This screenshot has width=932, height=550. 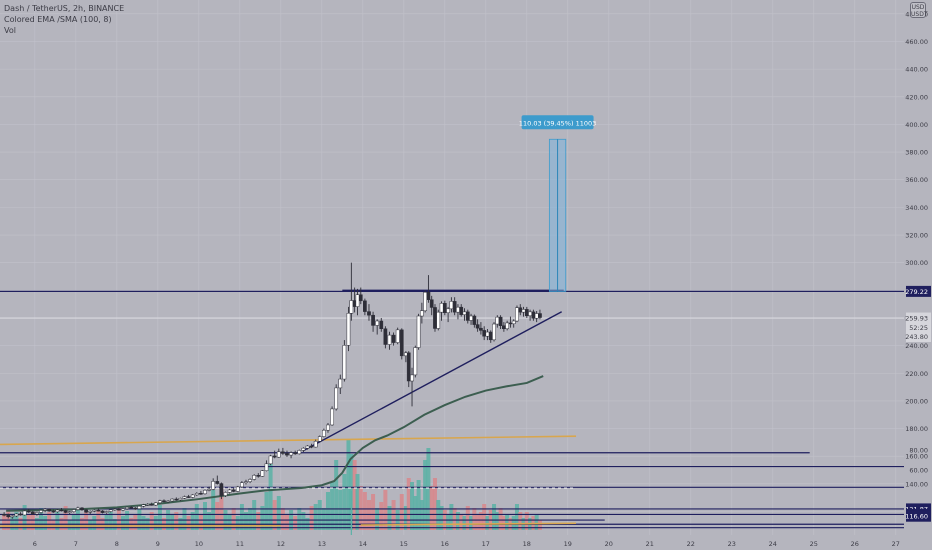 I want to click on trendline, so click(x=433, y=381).